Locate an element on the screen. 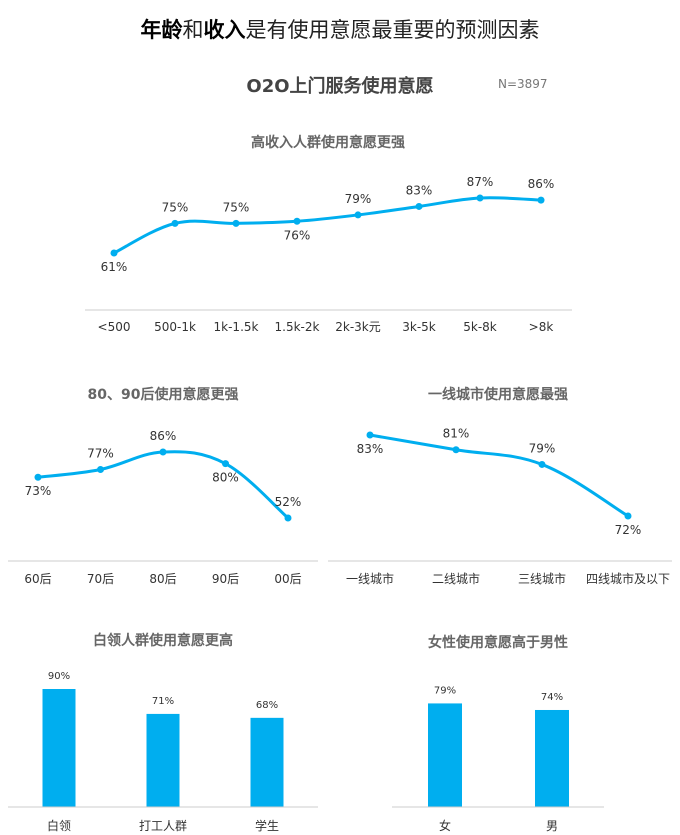  x-tick-label: 四线城市及以下 is located at coordinates (628, 578).